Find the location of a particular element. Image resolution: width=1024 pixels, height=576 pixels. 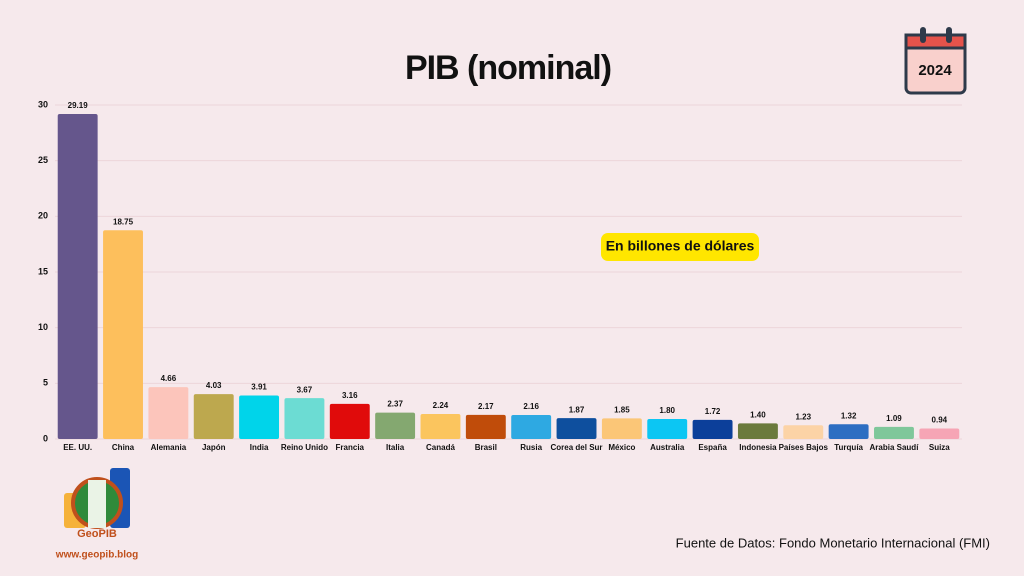

y-tick-label: 0 is located at coordinates (45, 438).